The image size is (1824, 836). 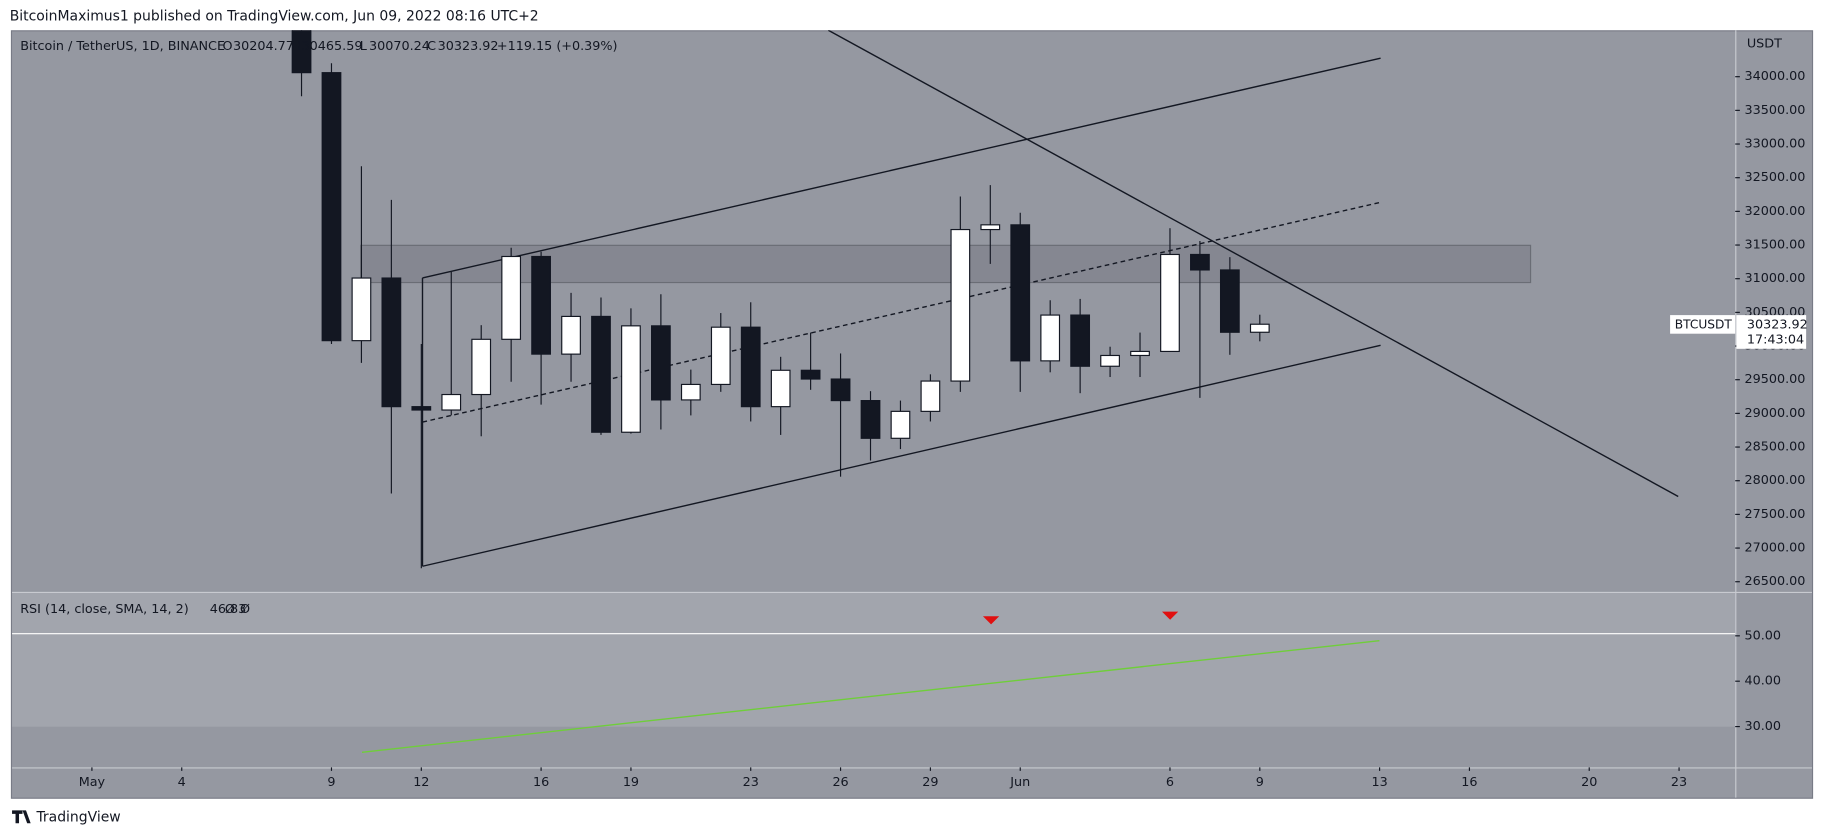 What do you see at coordinates (1170, 782) in the screenshot?
I see `x-tick-label: 6` at bounding box center [1170, 782].